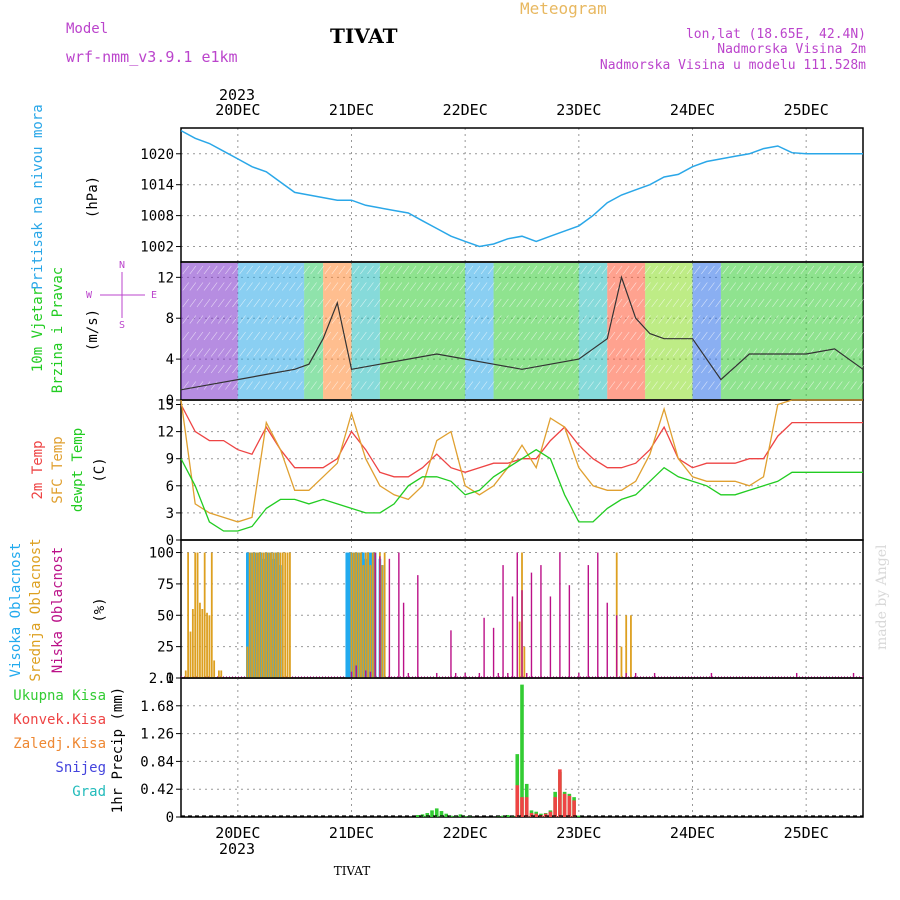 This screenshot has width=900, height=900. I want to click on wind-compass: N W E S, so click(121, 295).